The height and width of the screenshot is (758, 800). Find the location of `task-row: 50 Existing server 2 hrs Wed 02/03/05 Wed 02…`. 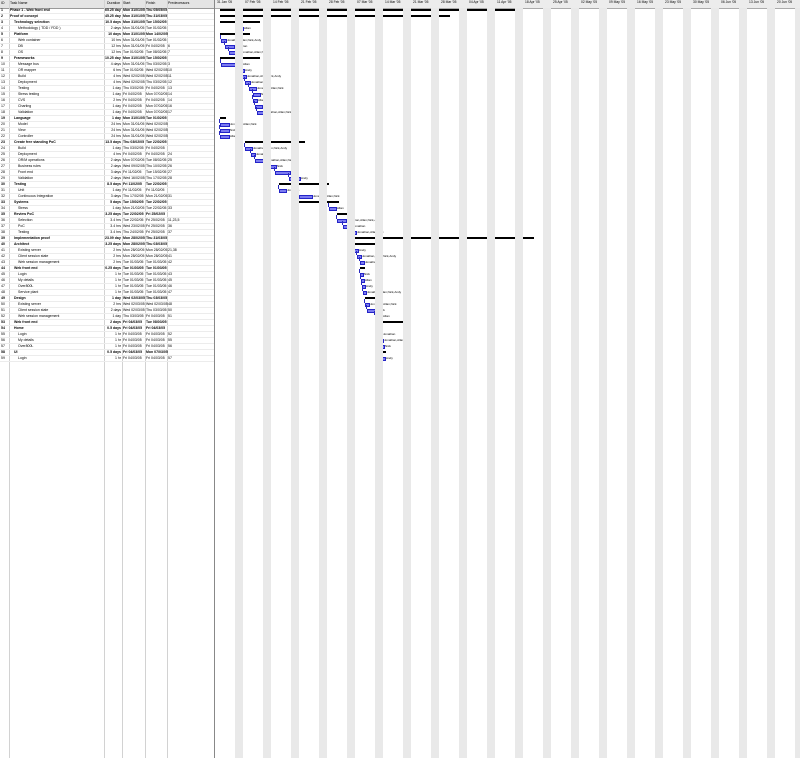

task-row: 50 Existing server 2 hrs Wed 02/03/05 Wed 02… is located at coordinates (107, 305).